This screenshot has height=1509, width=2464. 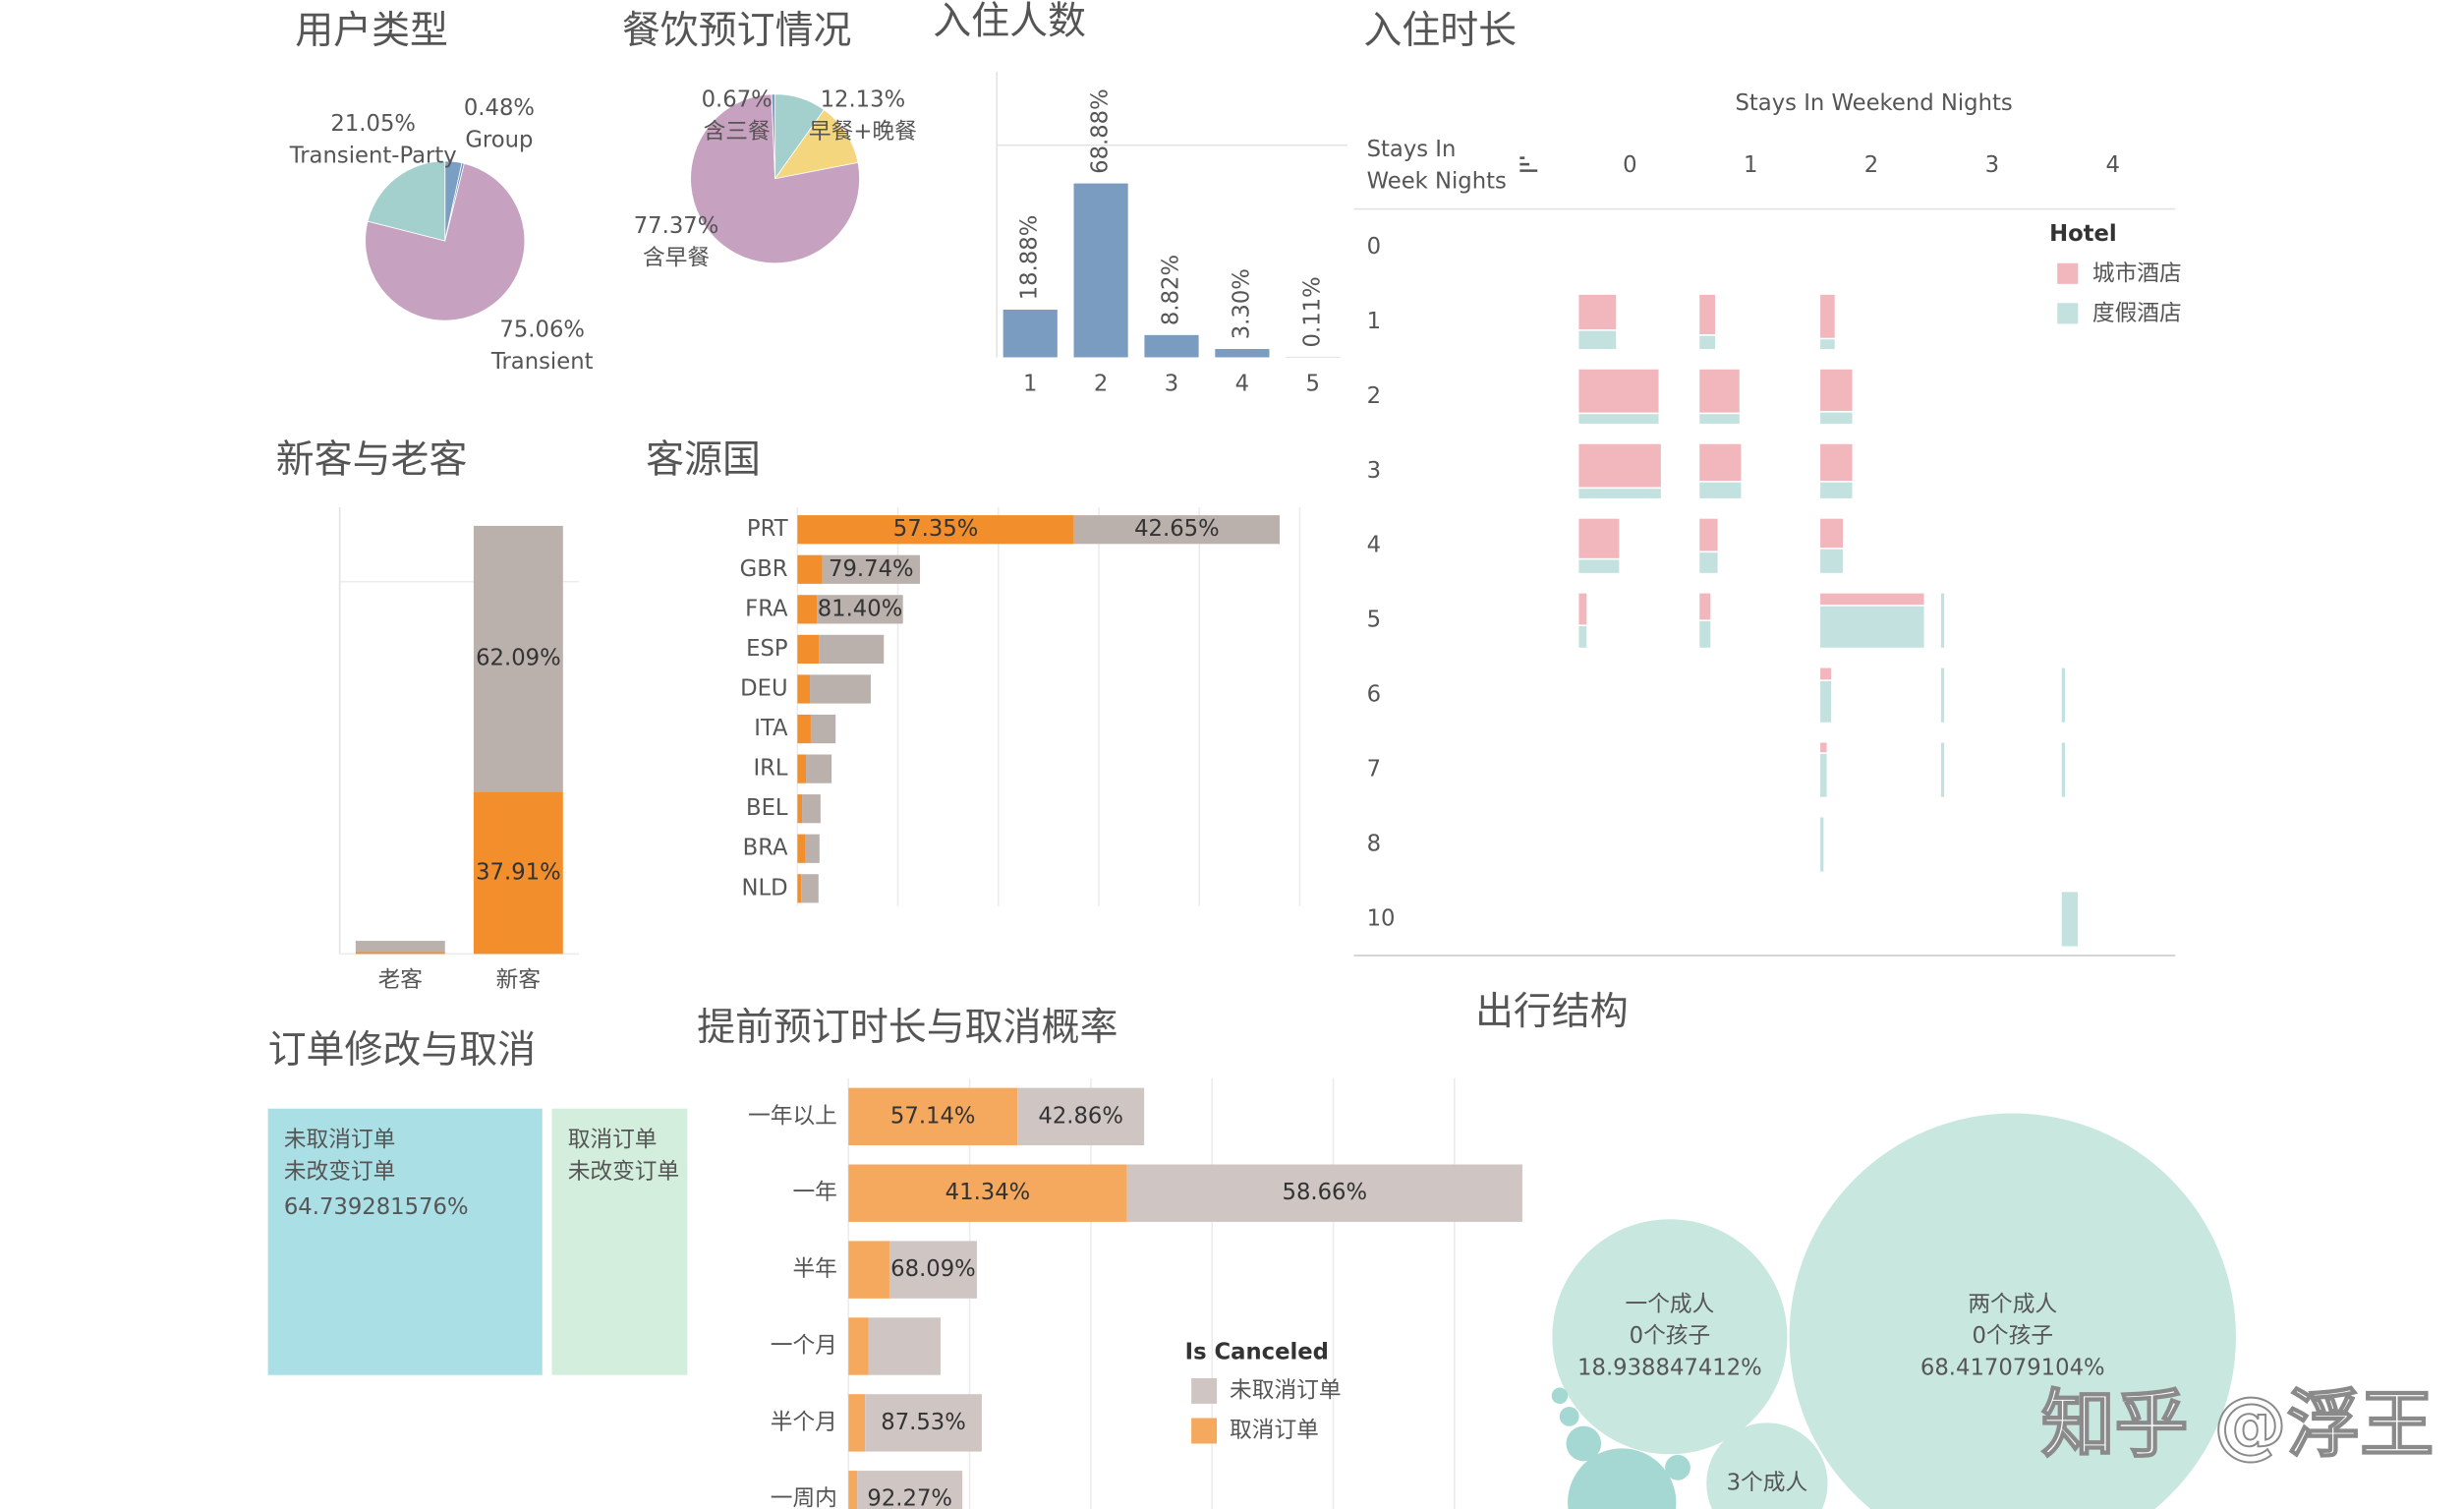 I want to click on segment-label: 68.09%, so click(x=933, y=1269).